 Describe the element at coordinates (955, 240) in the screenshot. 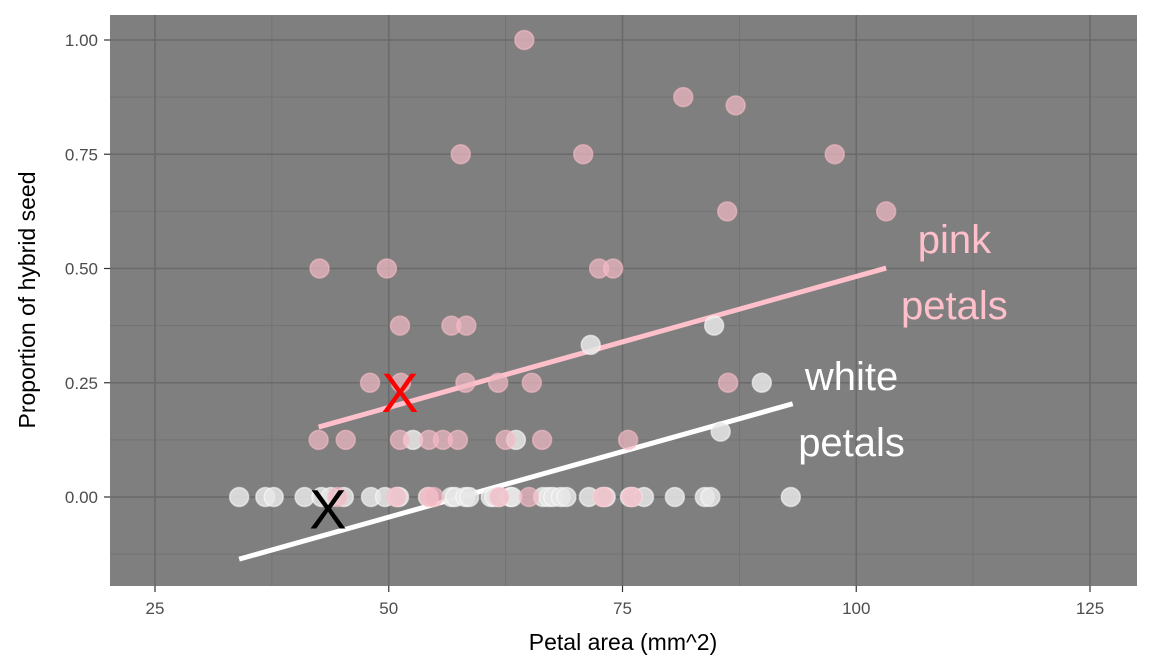

I see `annotation-label: pink` at that location.